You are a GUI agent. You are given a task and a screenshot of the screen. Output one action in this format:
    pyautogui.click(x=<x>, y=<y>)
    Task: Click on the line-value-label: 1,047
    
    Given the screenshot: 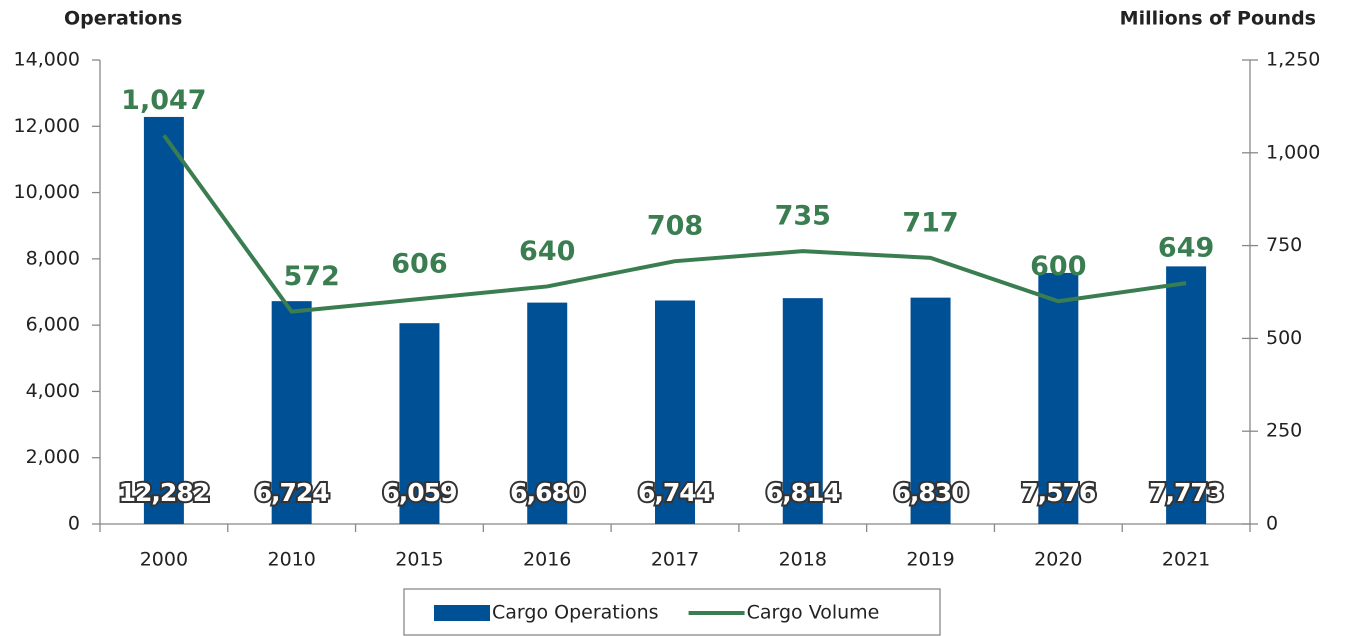 What is the action you would take?
    pyautogui.click(x=163, y=100)
    